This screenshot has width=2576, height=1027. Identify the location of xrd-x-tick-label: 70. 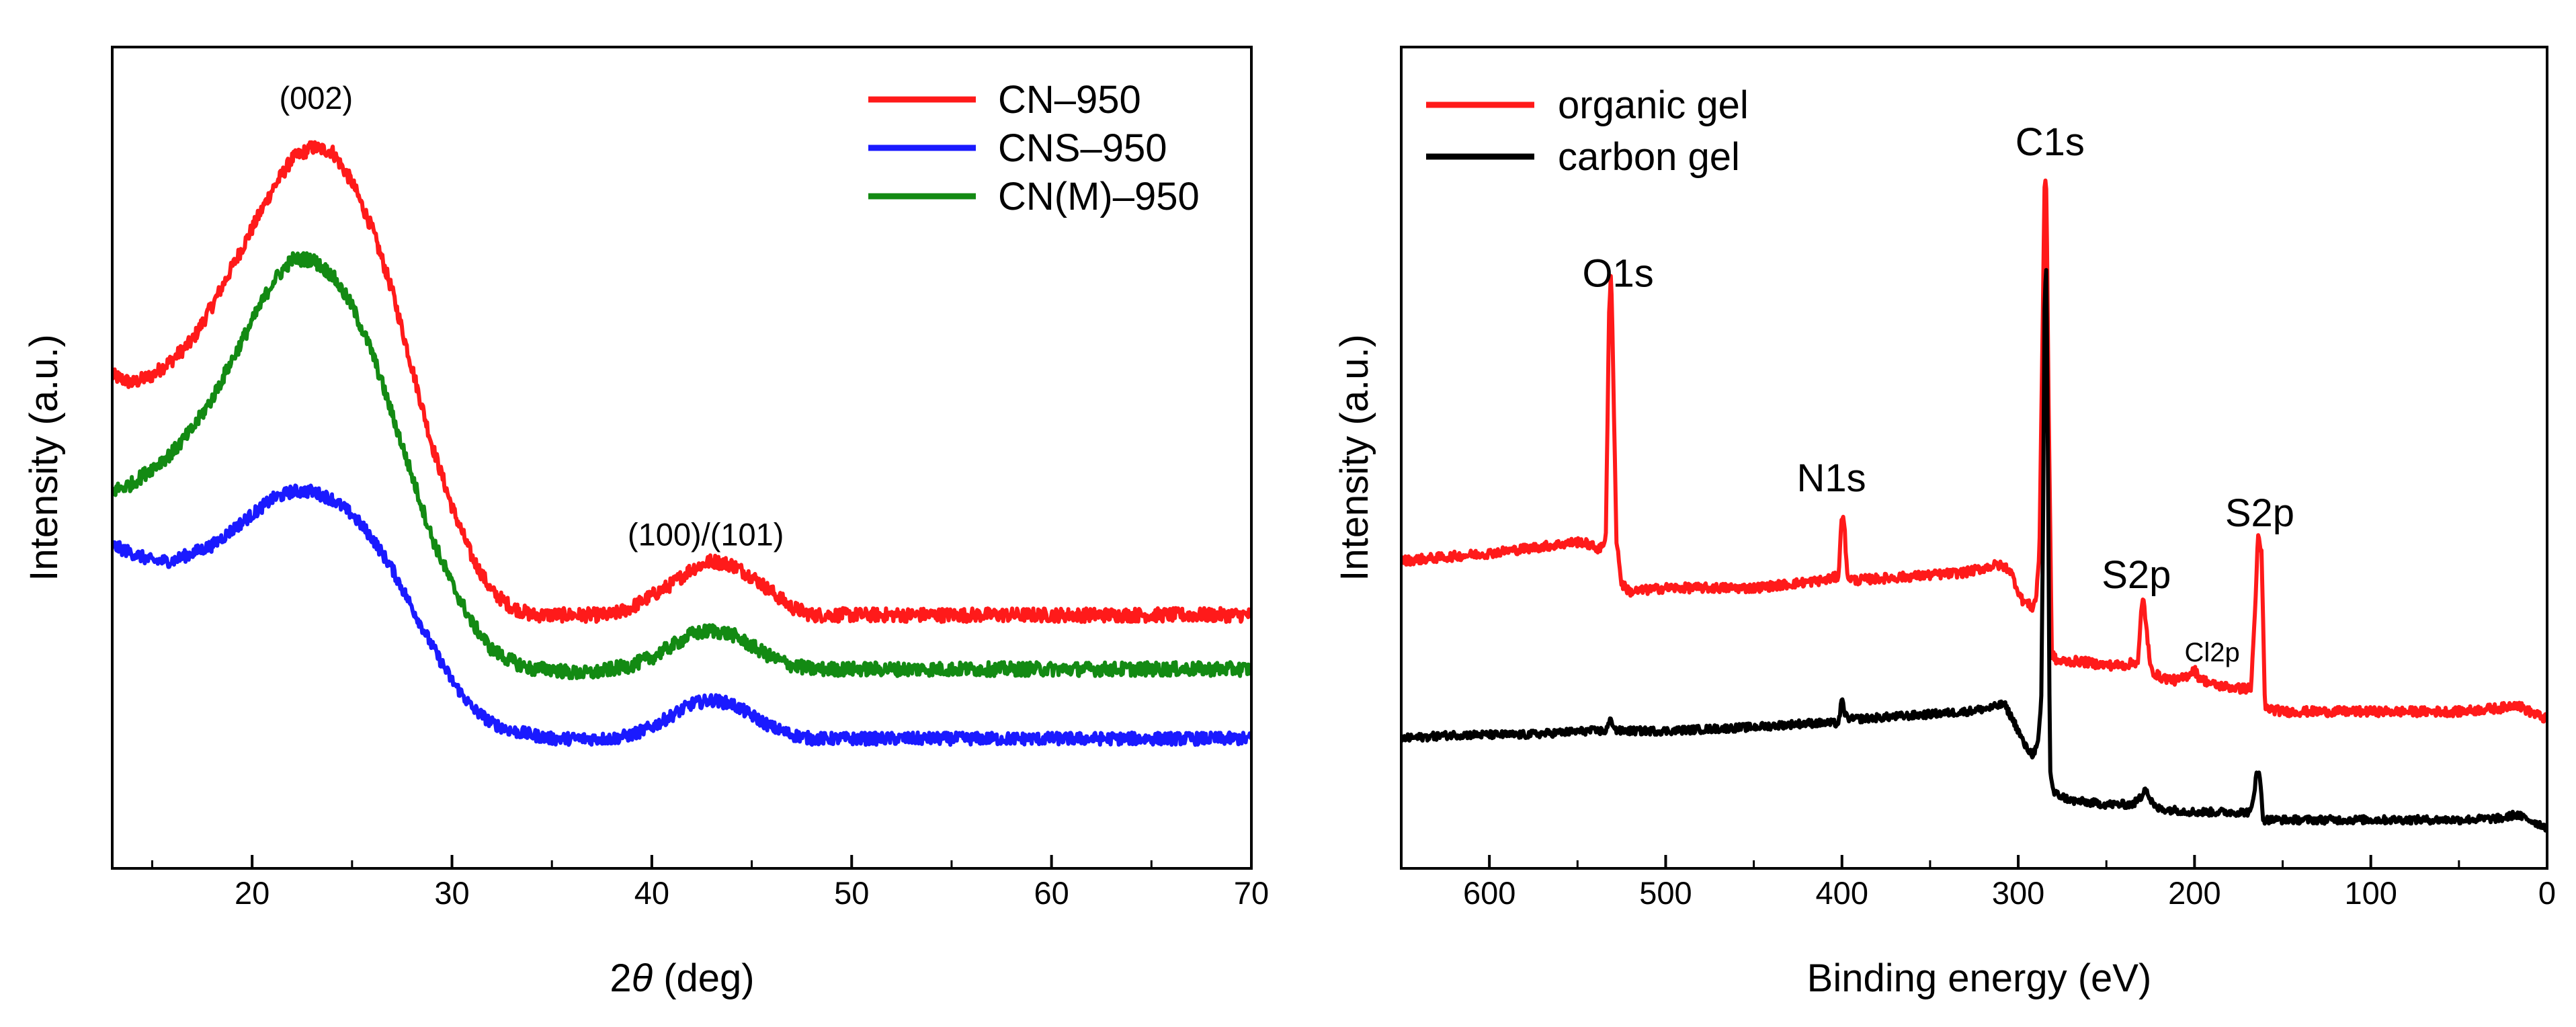
(1251, 893).